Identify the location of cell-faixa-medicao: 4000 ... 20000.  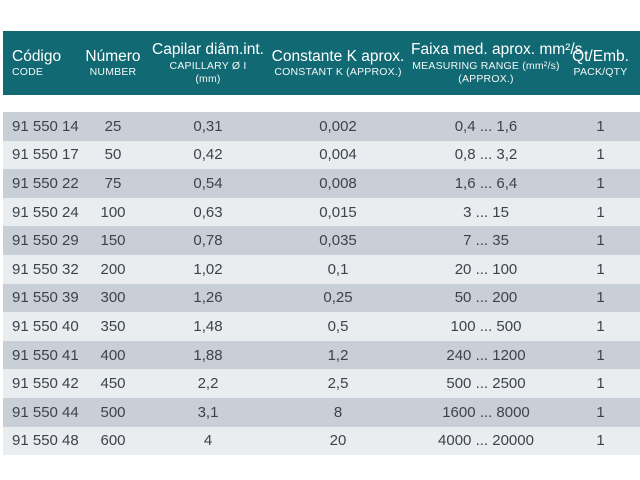
(486, 441).